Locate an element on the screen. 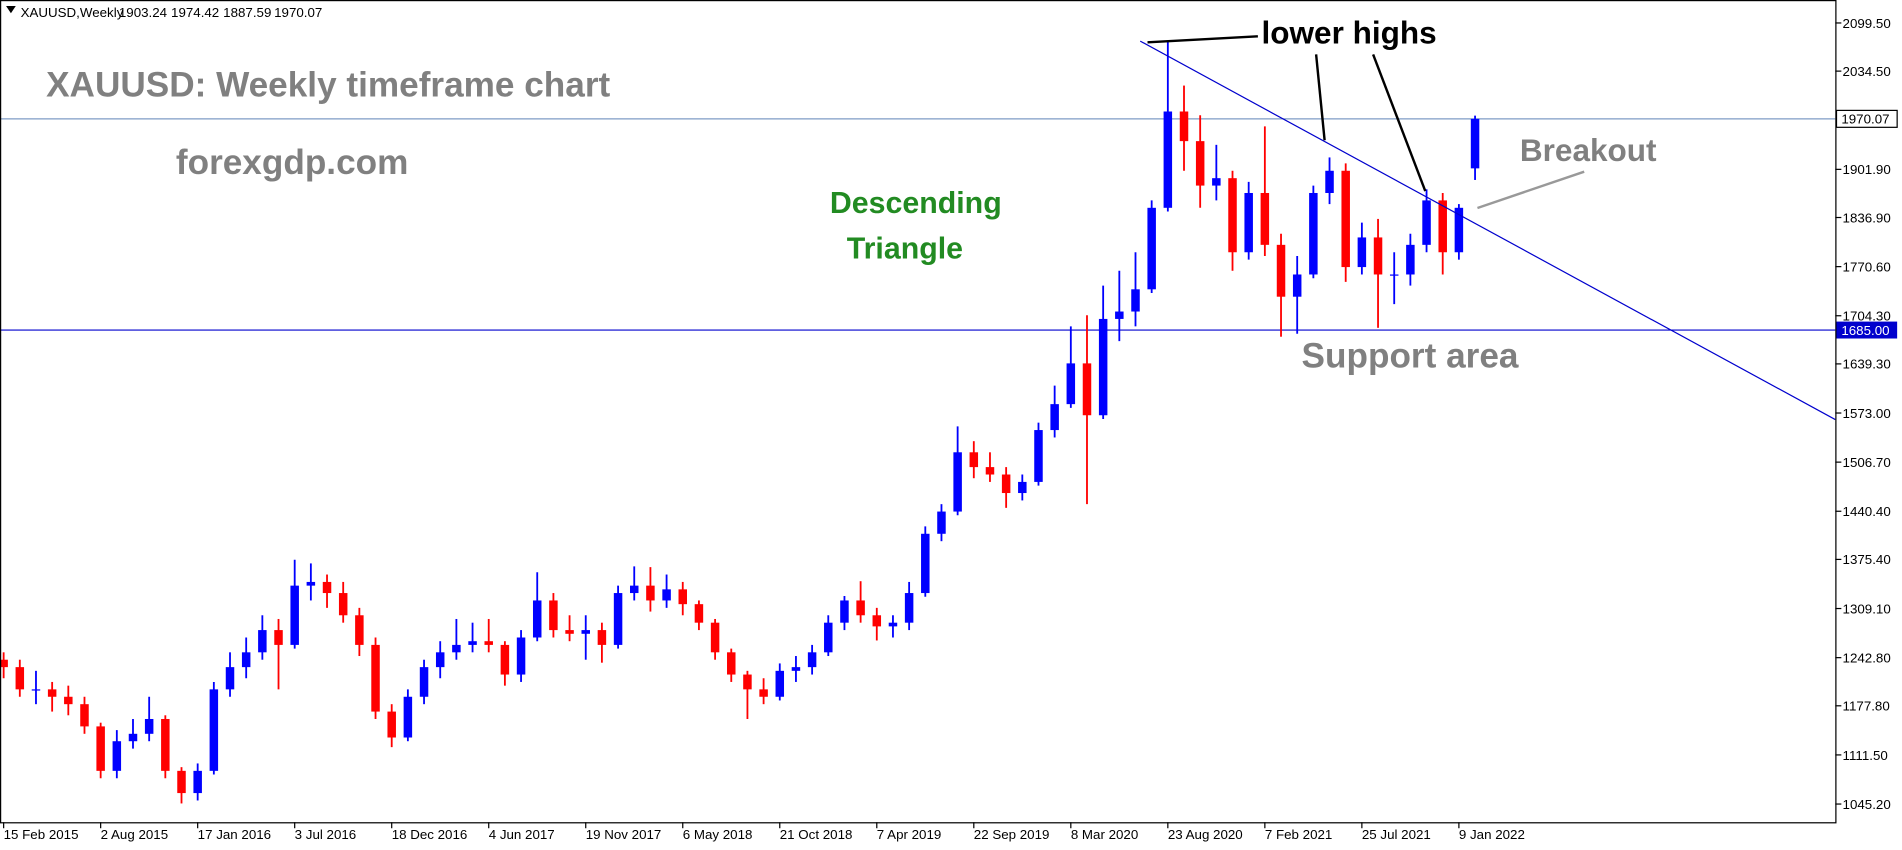 The width and height of the screenshot is (1902, 850). y-tick-label: 2034.50 is located at coordinates (1867, 71).